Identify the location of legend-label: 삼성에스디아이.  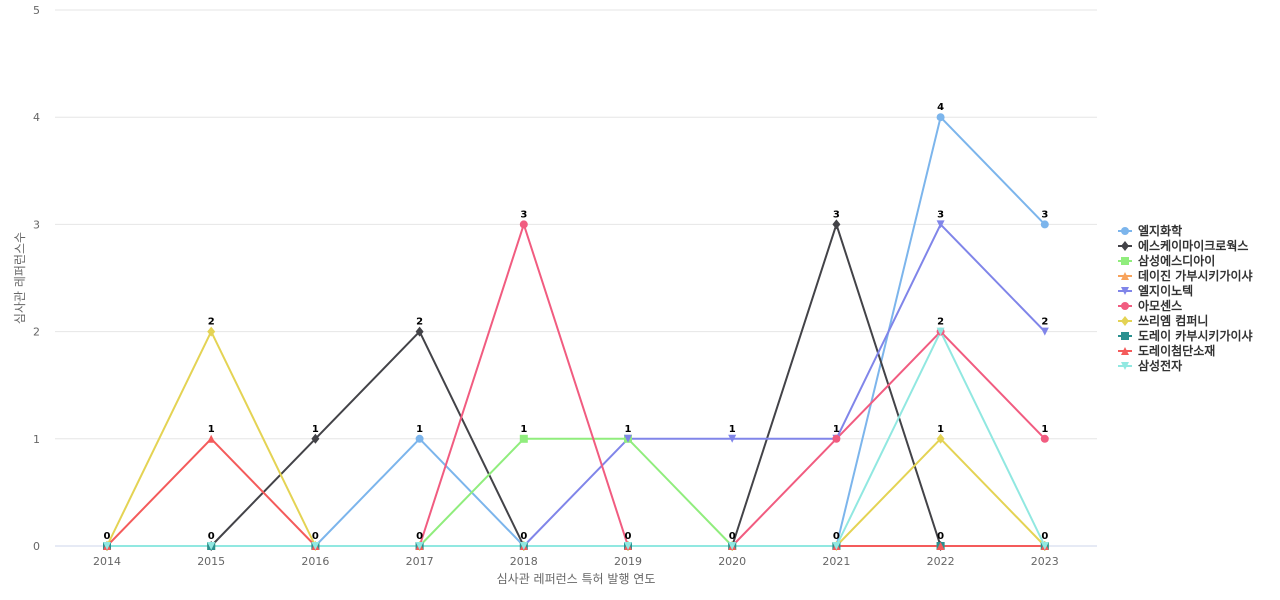
(1176, 260).